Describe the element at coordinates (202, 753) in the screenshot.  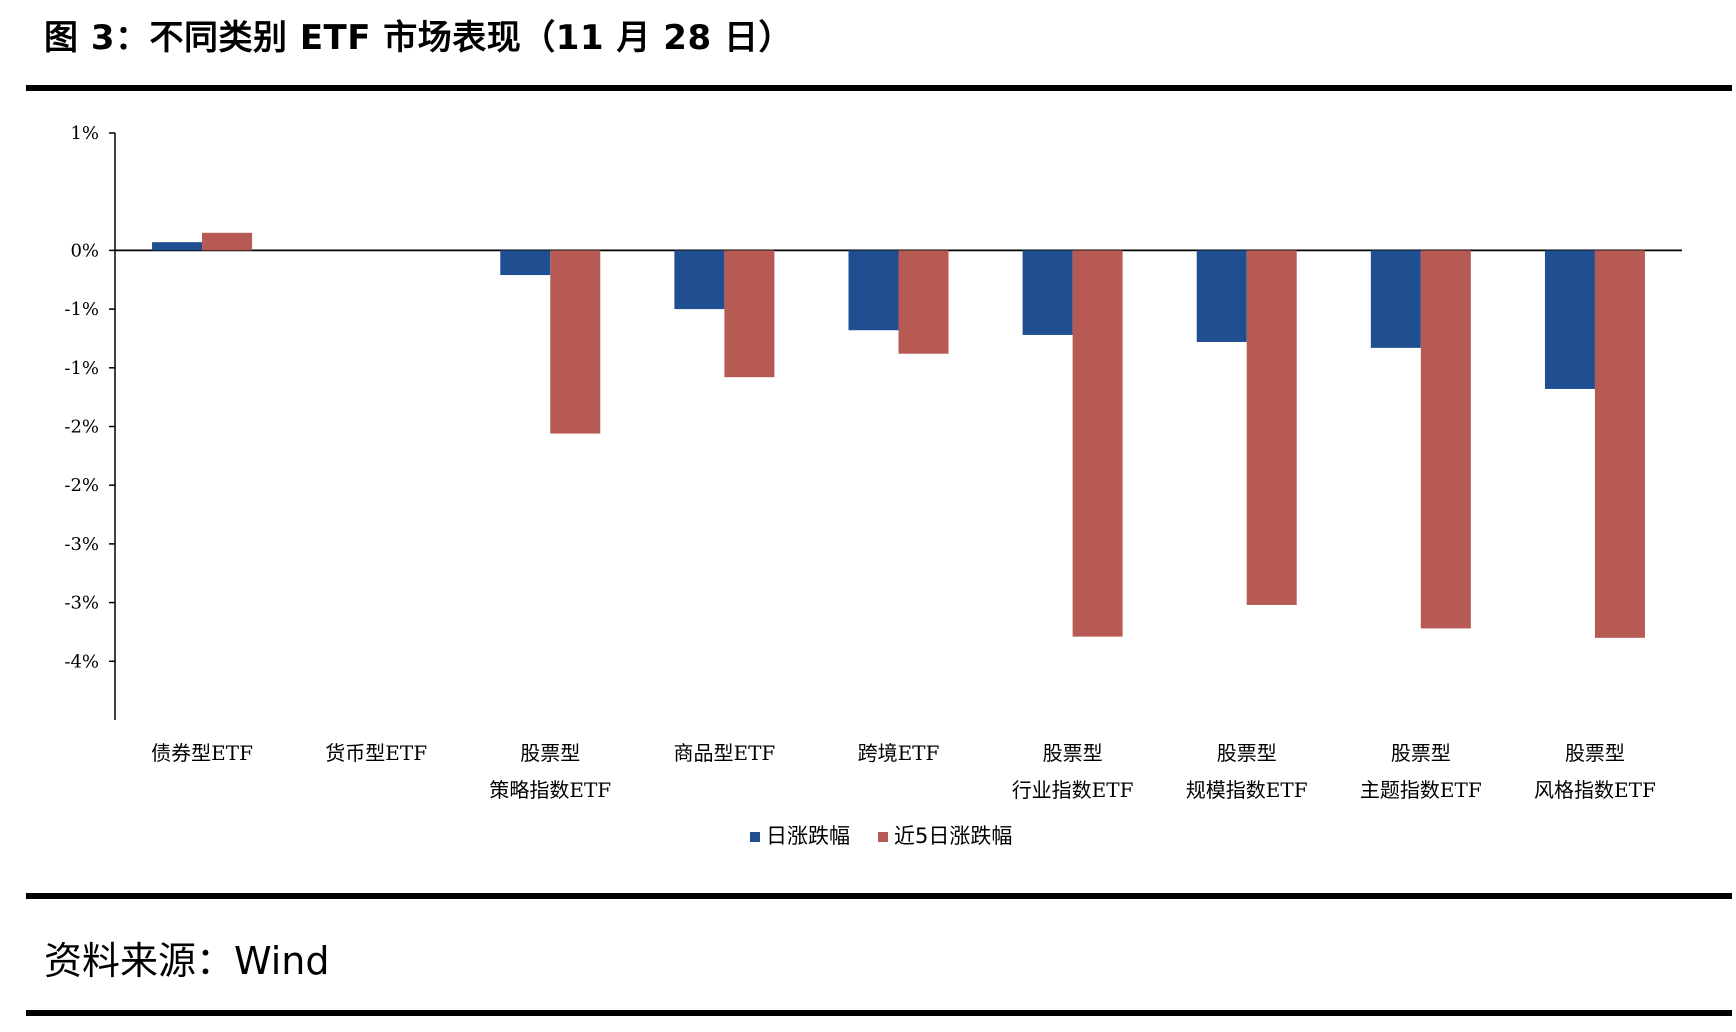
I see `category-label: 债券型ETF` at that location.